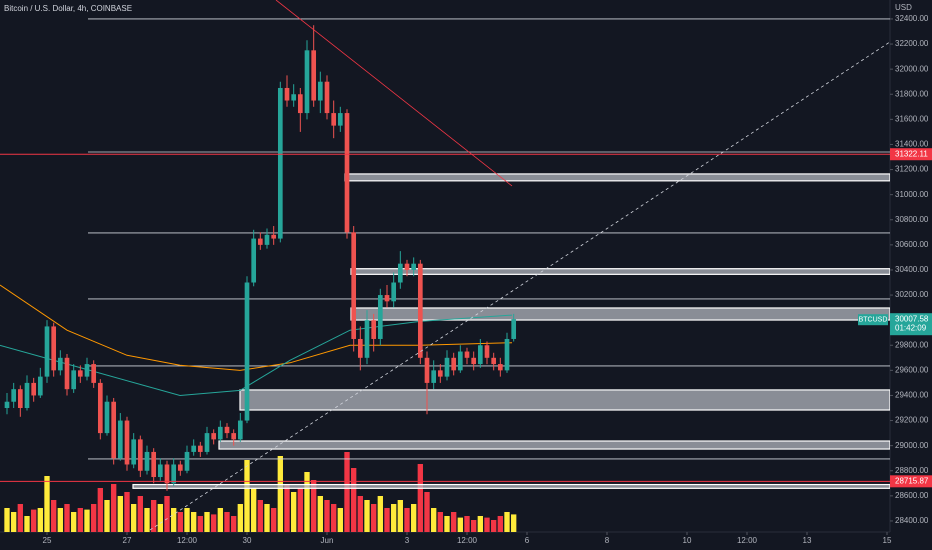 Image resolution: width=932 pixels, height=550 pixels. What do you see at coordinates (327, 540) in the screenshot?
I see `x-tick-label: Jun` at bounding box center [327, 540].